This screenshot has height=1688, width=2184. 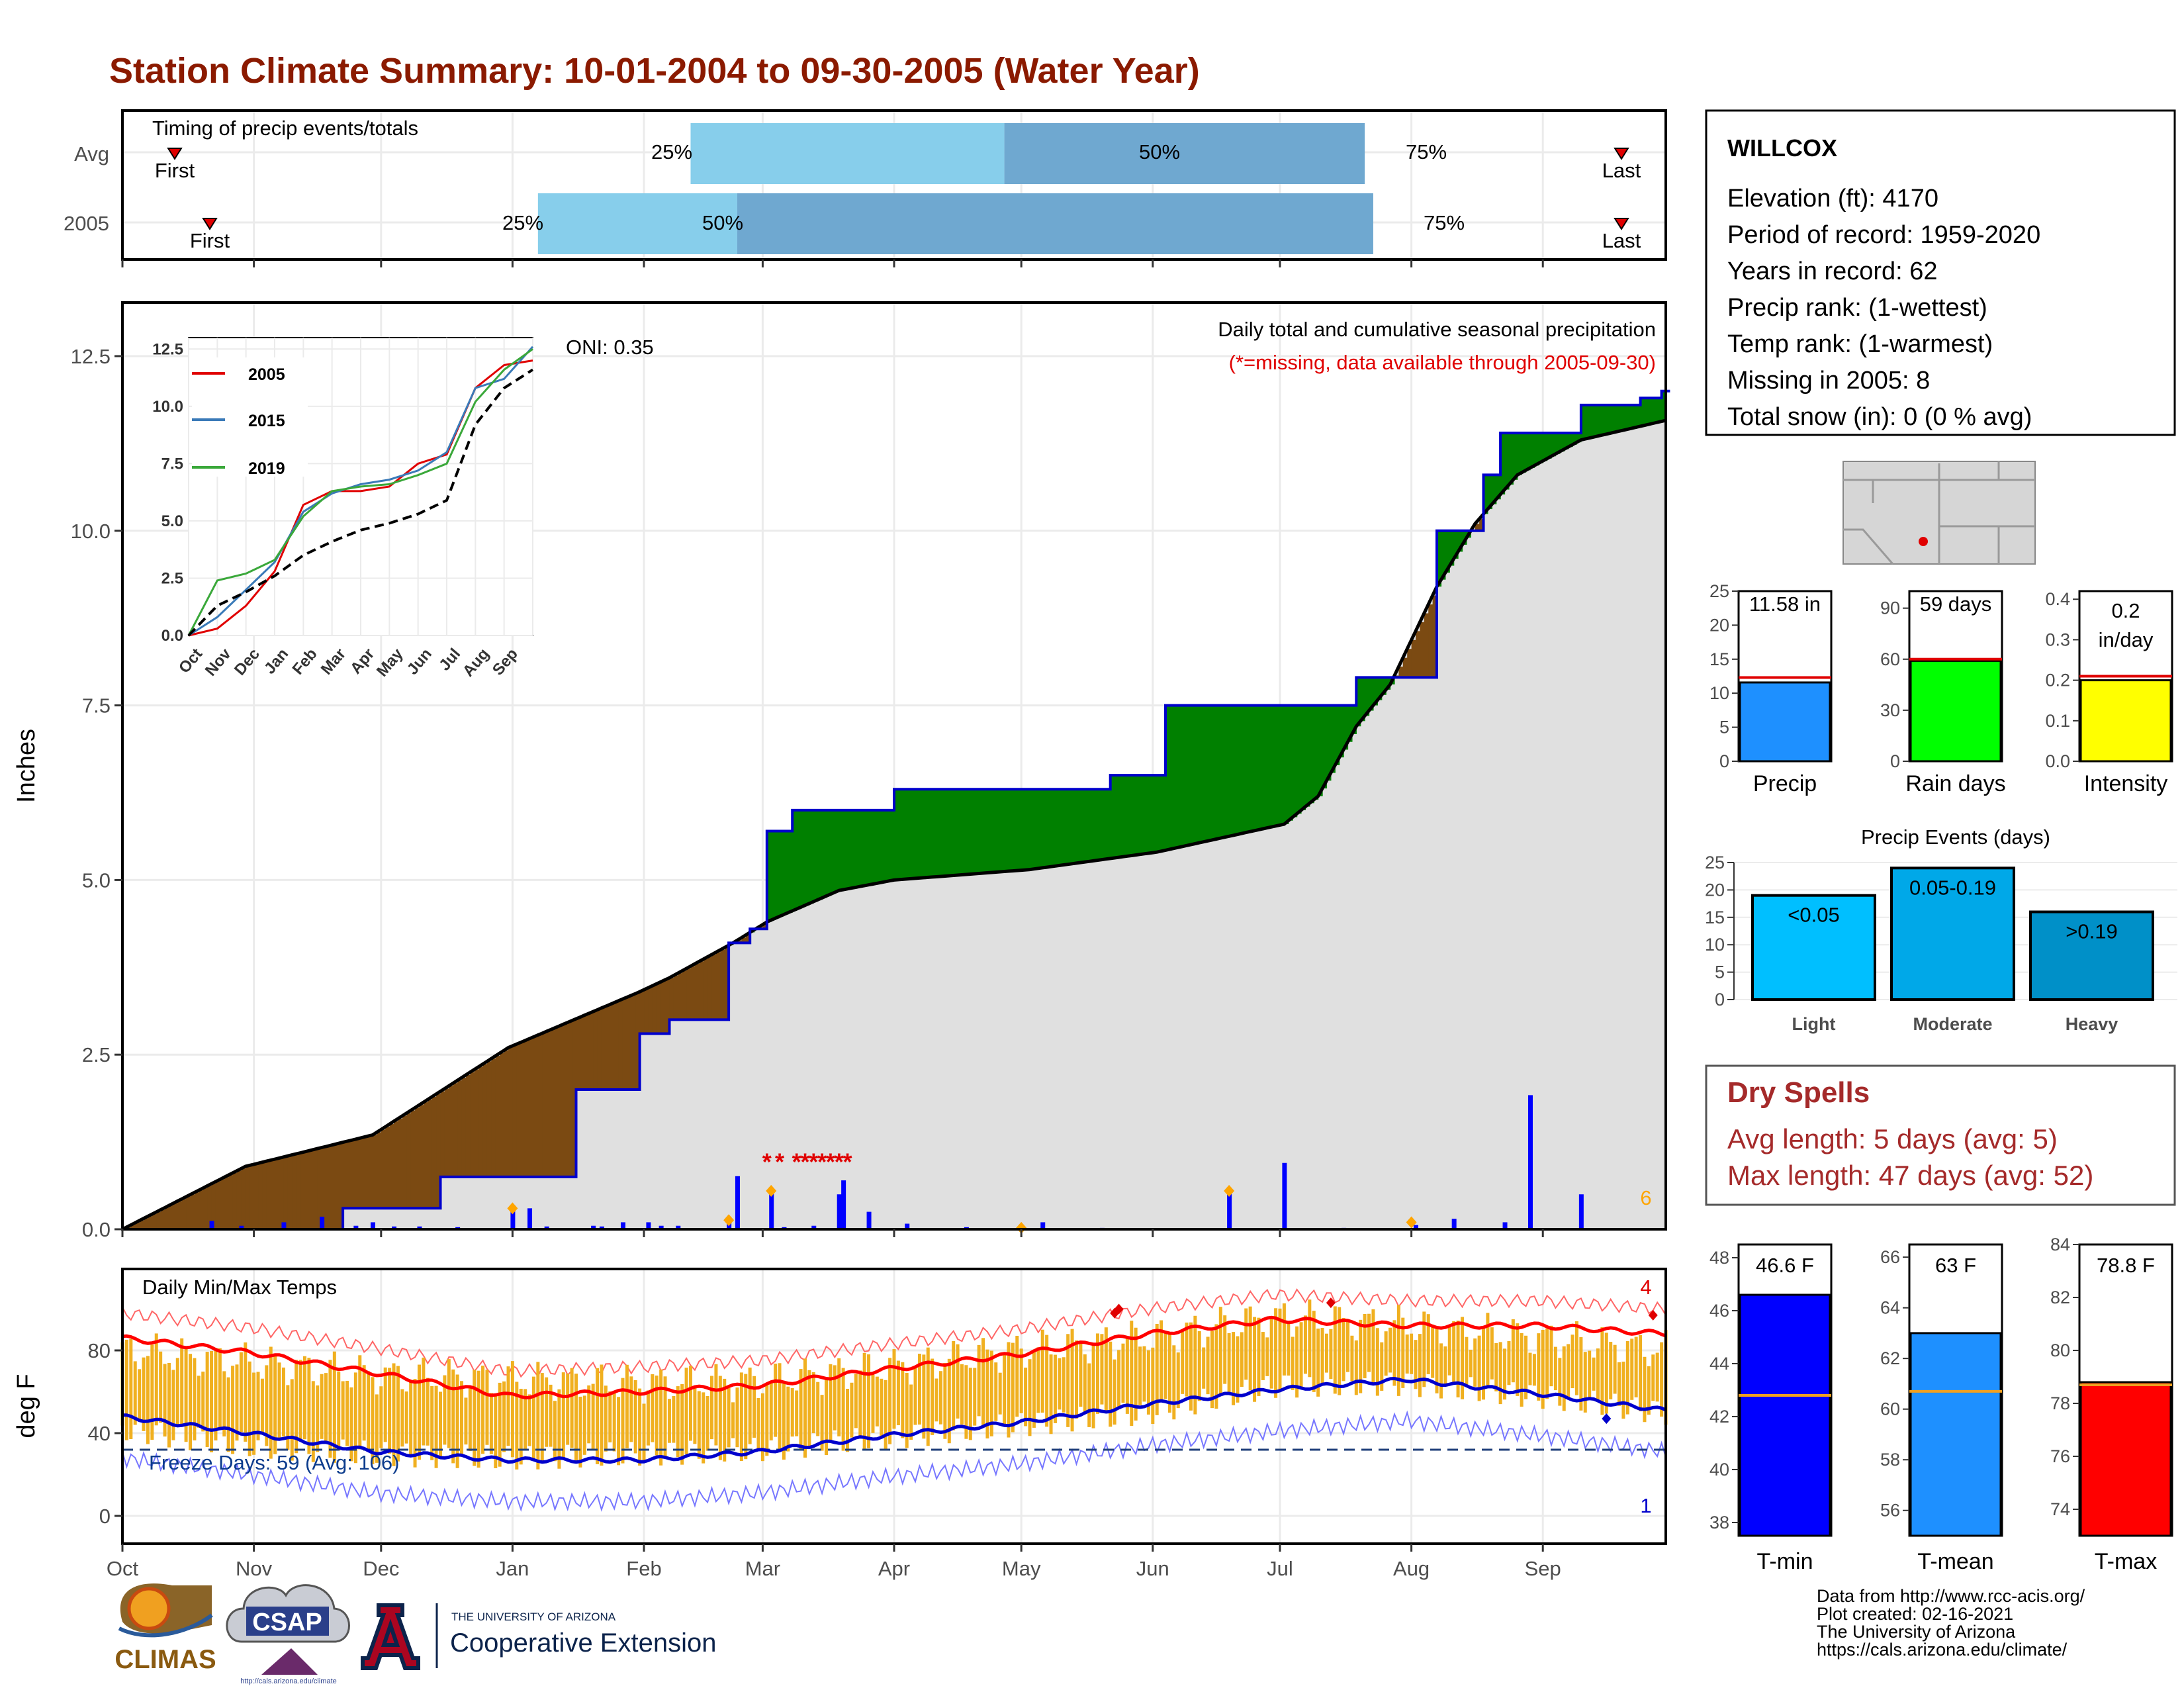 What do you see at coordinates (894, 1461) in the screenshot?
I see `record-min-line` at bounding box center [894, 1461].